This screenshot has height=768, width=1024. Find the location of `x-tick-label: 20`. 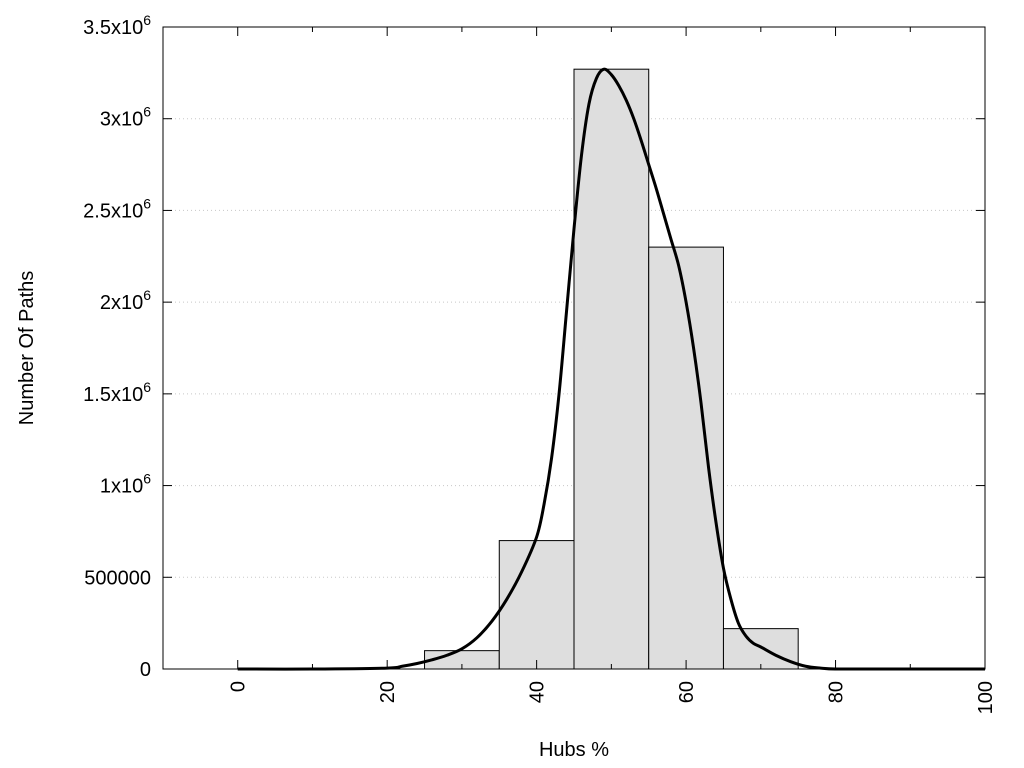

x-tick-label: 20 is located at coordinates (388, 692).